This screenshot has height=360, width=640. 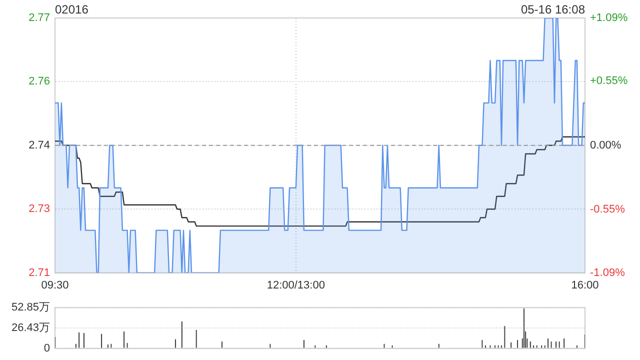 What do you see at coordinates (72, 9) in the screenshot?
I see `chart-title: 02016` at bounding box center [72, 9].